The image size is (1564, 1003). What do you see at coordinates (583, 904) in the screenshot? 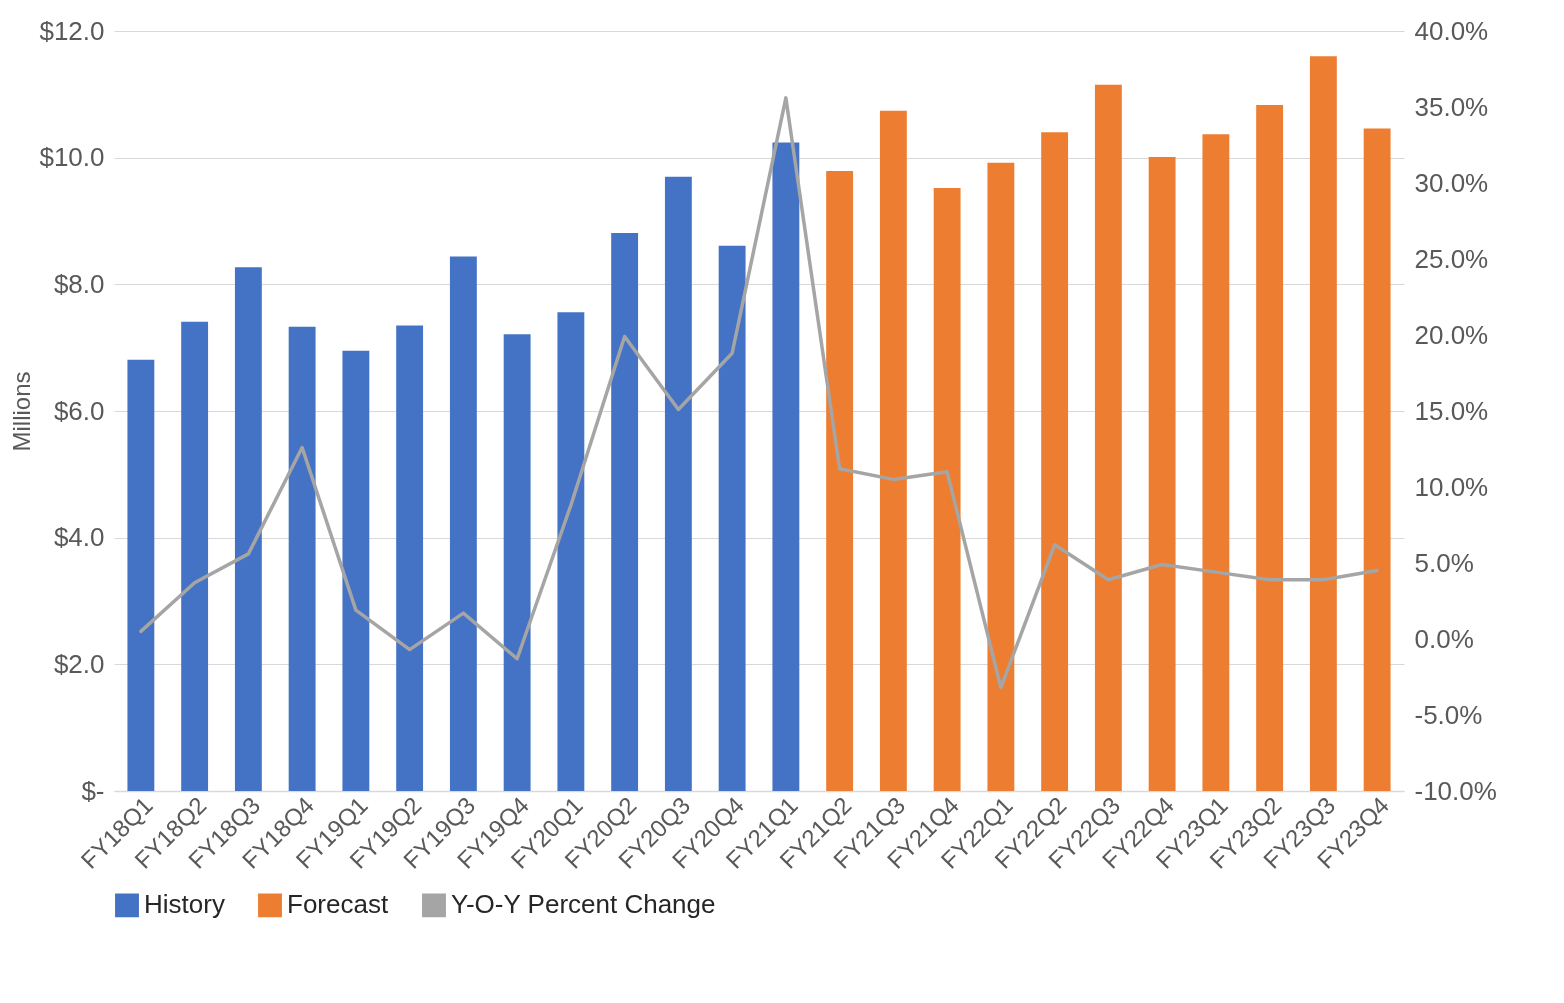
I see `legend-label: Y-O-Y Percent Change` at bounding box center [583, 904].